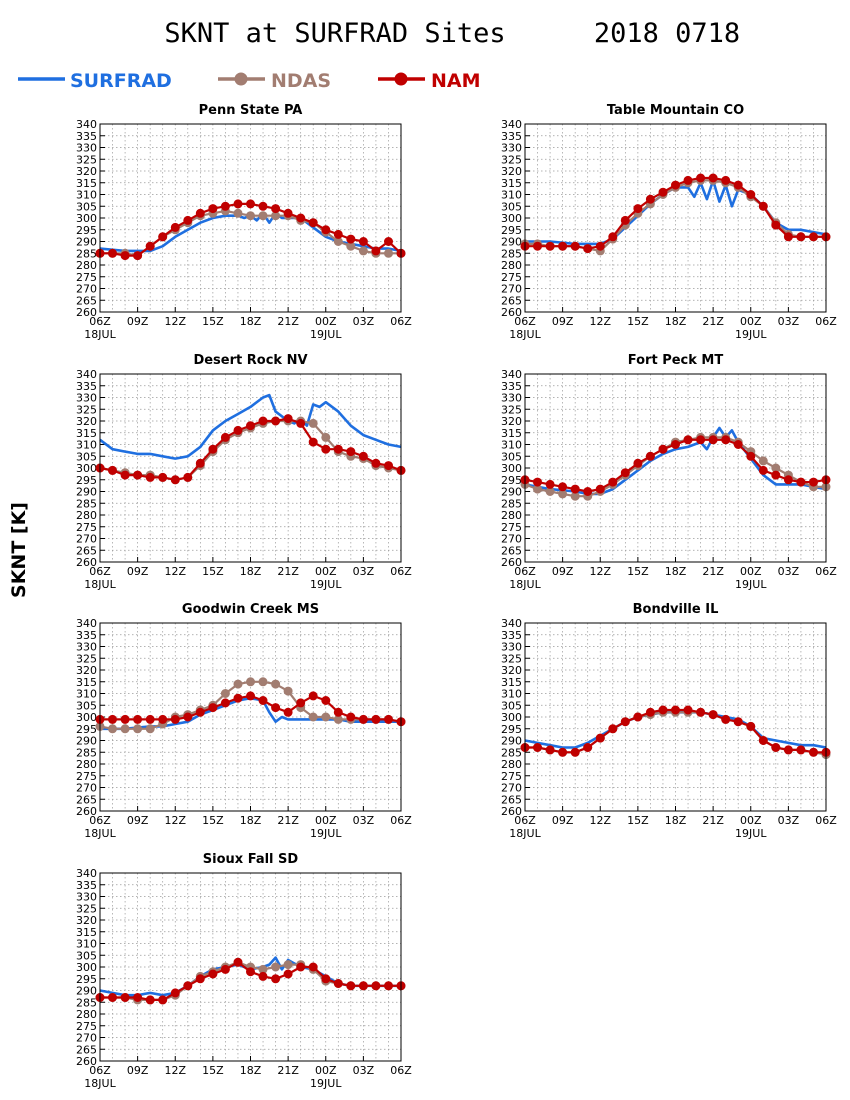 The image size is (850, 1100). What do you see at coordinates (86, 277) in the screenshot?
I see `y-tick-label: 275` at bounding box center [86, 277].